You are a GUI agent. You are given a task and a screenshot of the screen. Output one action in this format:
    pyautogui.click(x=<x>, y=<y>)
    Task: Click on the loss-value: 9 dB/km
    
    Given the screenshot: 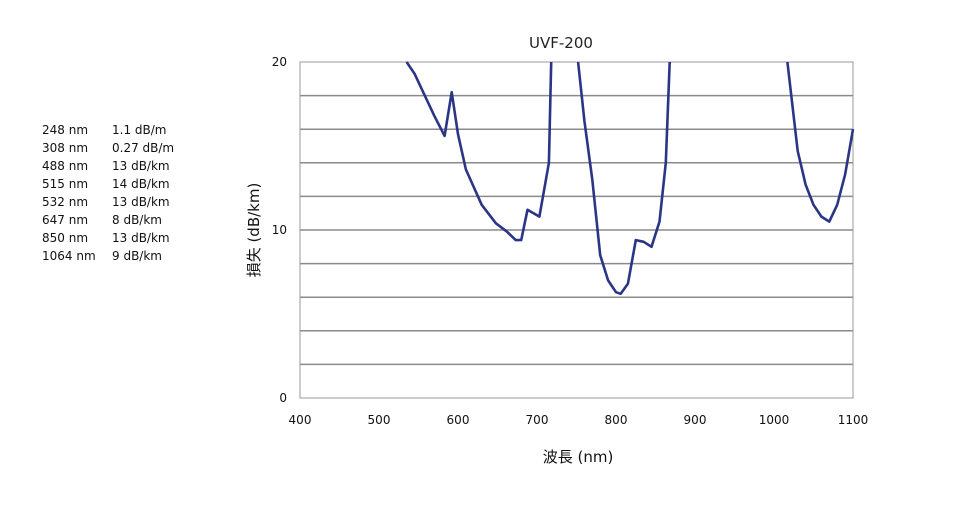 What is the action you would take?
    pyautogui.click(x=137, y=256)
    